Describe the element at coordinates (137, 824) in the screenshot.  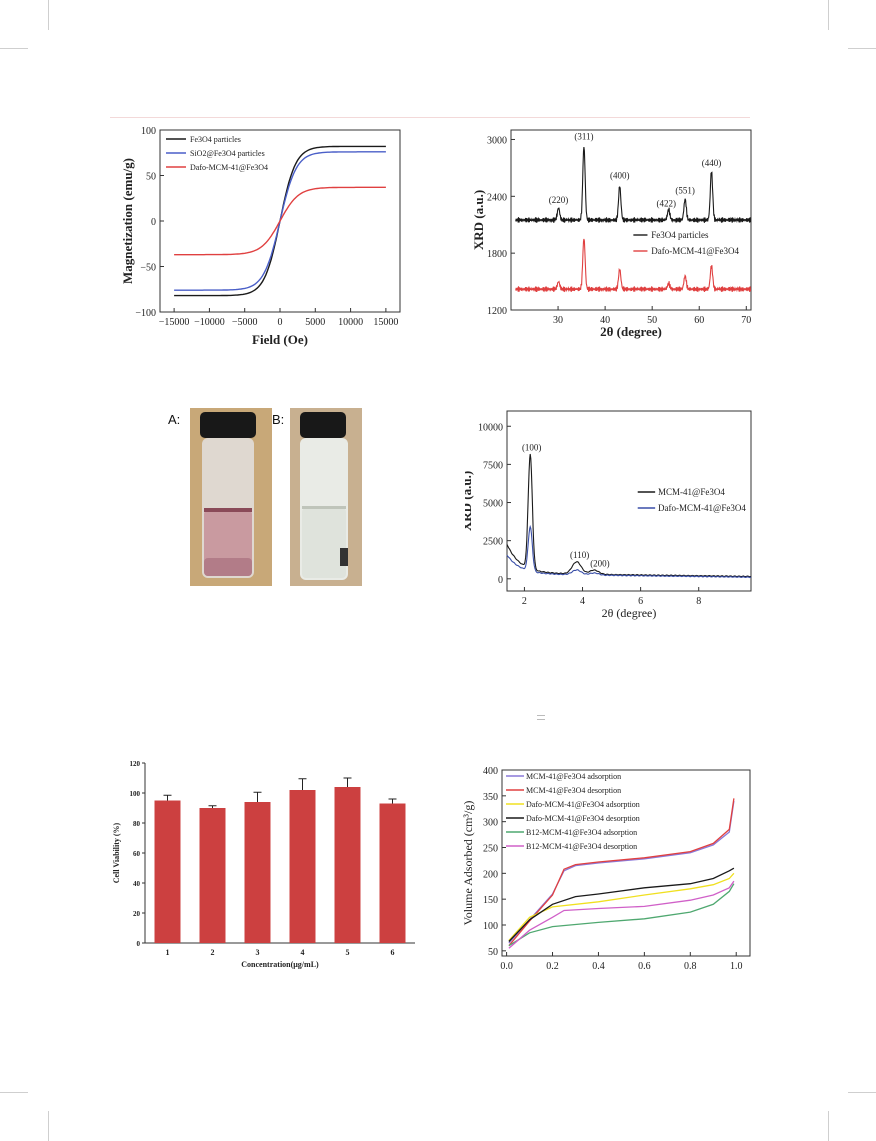
I see `y-tick-label: 80` at that location.